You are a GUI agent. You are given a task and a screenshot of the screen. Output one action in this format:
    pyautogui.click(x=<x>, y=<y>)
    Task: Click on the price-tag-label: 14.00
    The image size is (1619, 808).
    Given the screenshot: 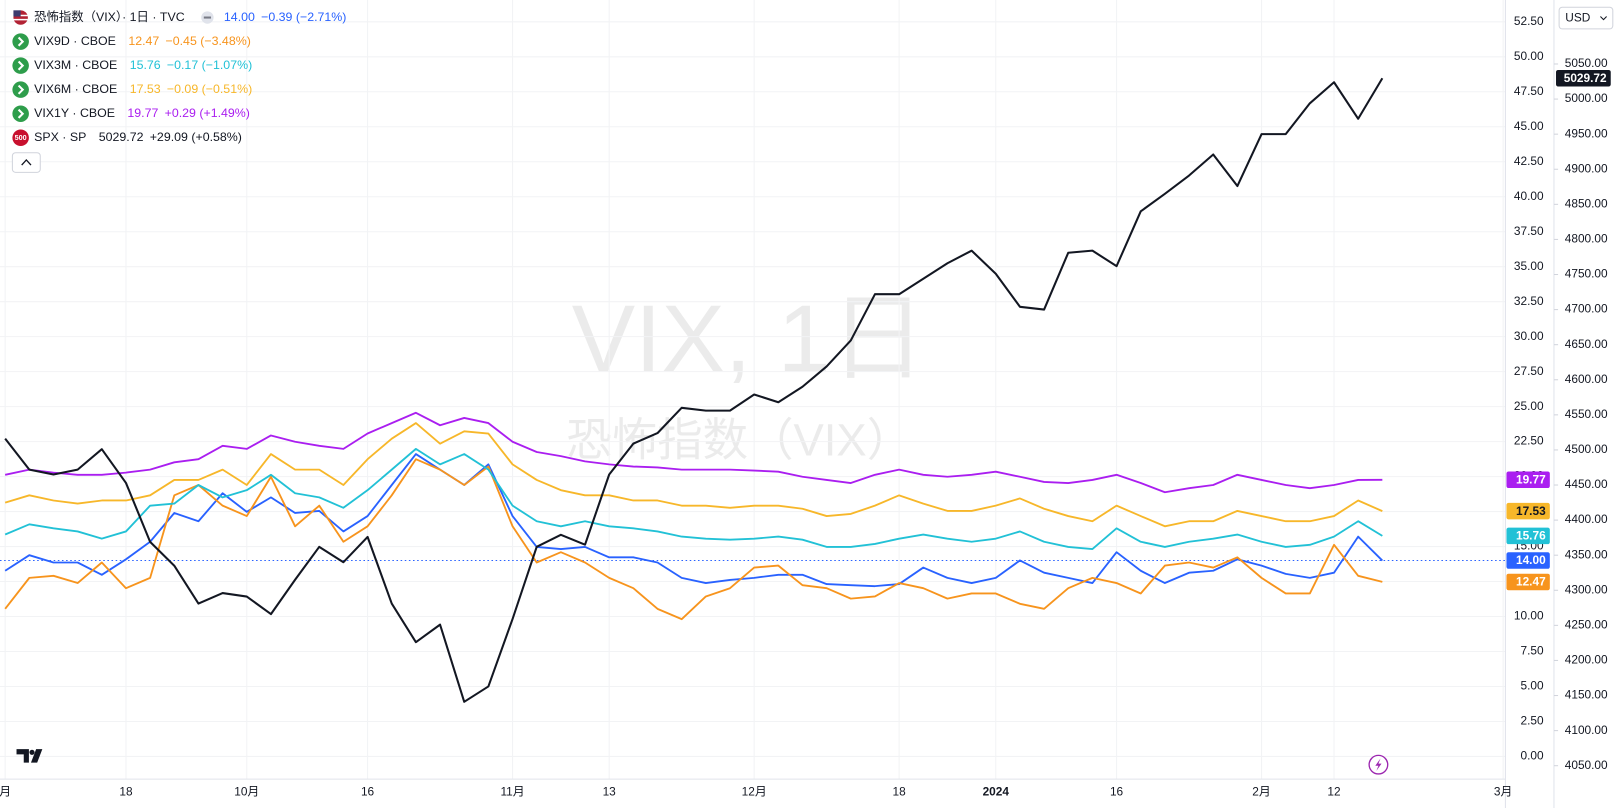 What is the action you would take?
    pyautogui.click(x=1531, y=560)
    